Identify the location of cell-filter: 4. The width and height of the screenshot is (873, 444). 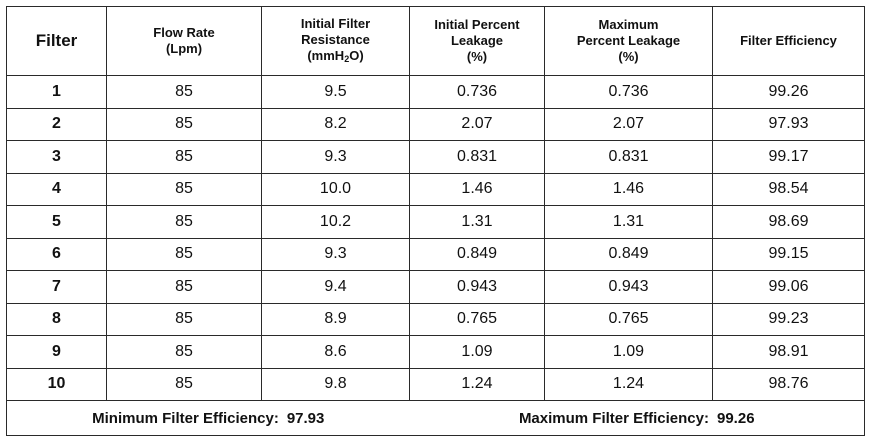
(56, 189).